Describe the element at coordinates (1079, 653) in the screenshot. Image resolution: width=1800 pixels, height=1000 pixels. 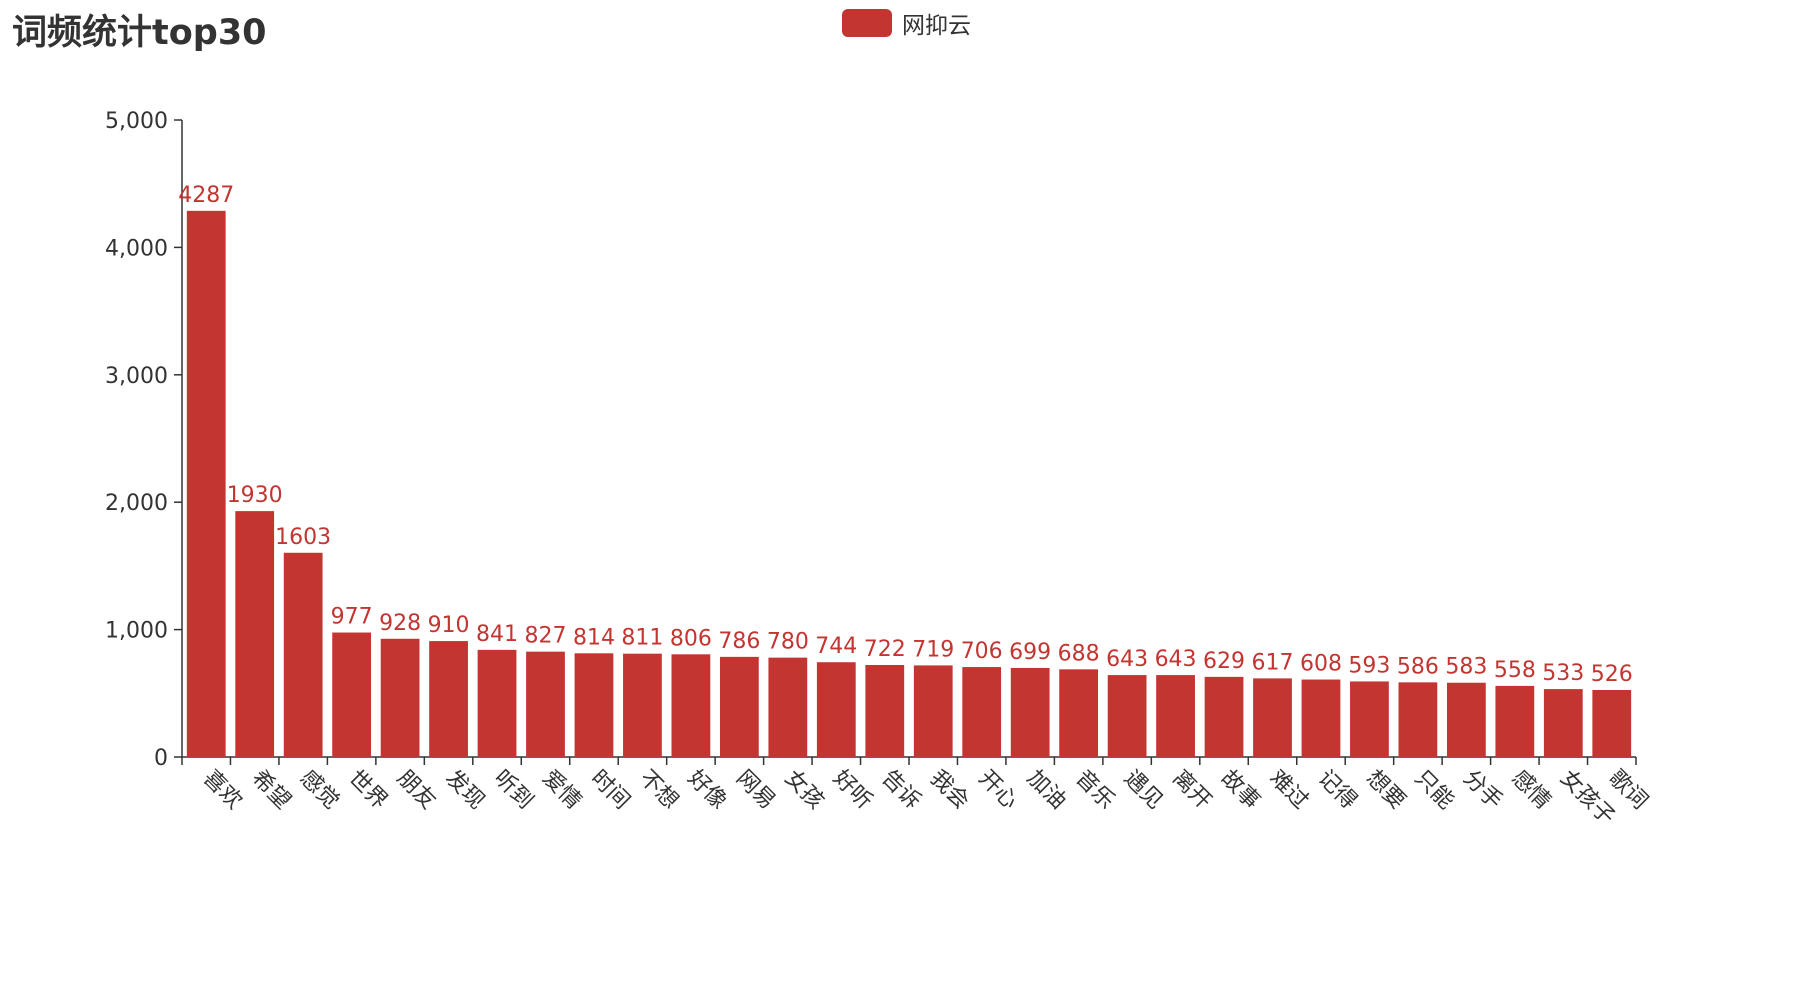
I see `bar-value-label: 688` at that location.